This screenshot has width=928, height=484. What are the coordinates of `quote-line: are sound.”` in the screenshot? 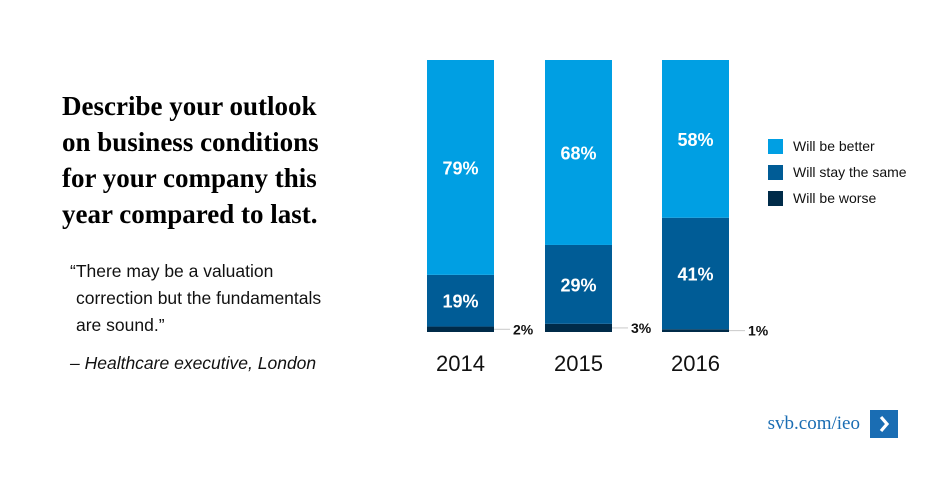 It's located at (120, 325).